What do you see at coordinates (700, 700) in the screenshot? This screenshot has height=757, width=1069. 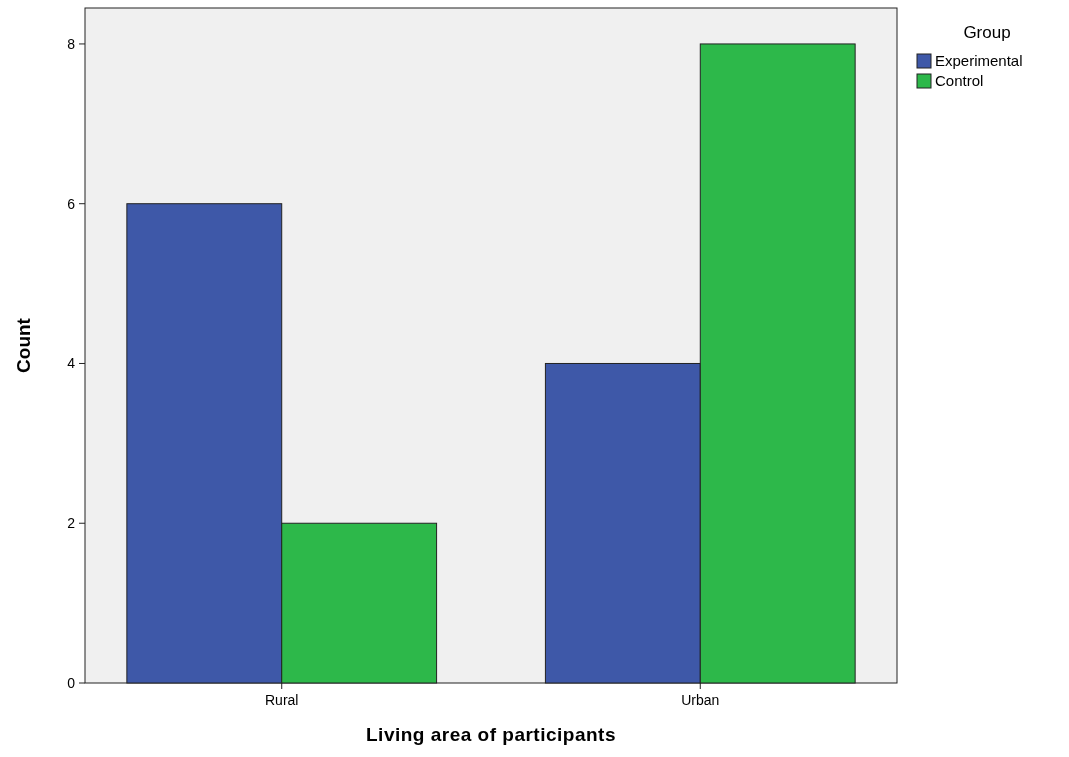 I see `x-tick-label: Urban` at bounding box center [700, 700].